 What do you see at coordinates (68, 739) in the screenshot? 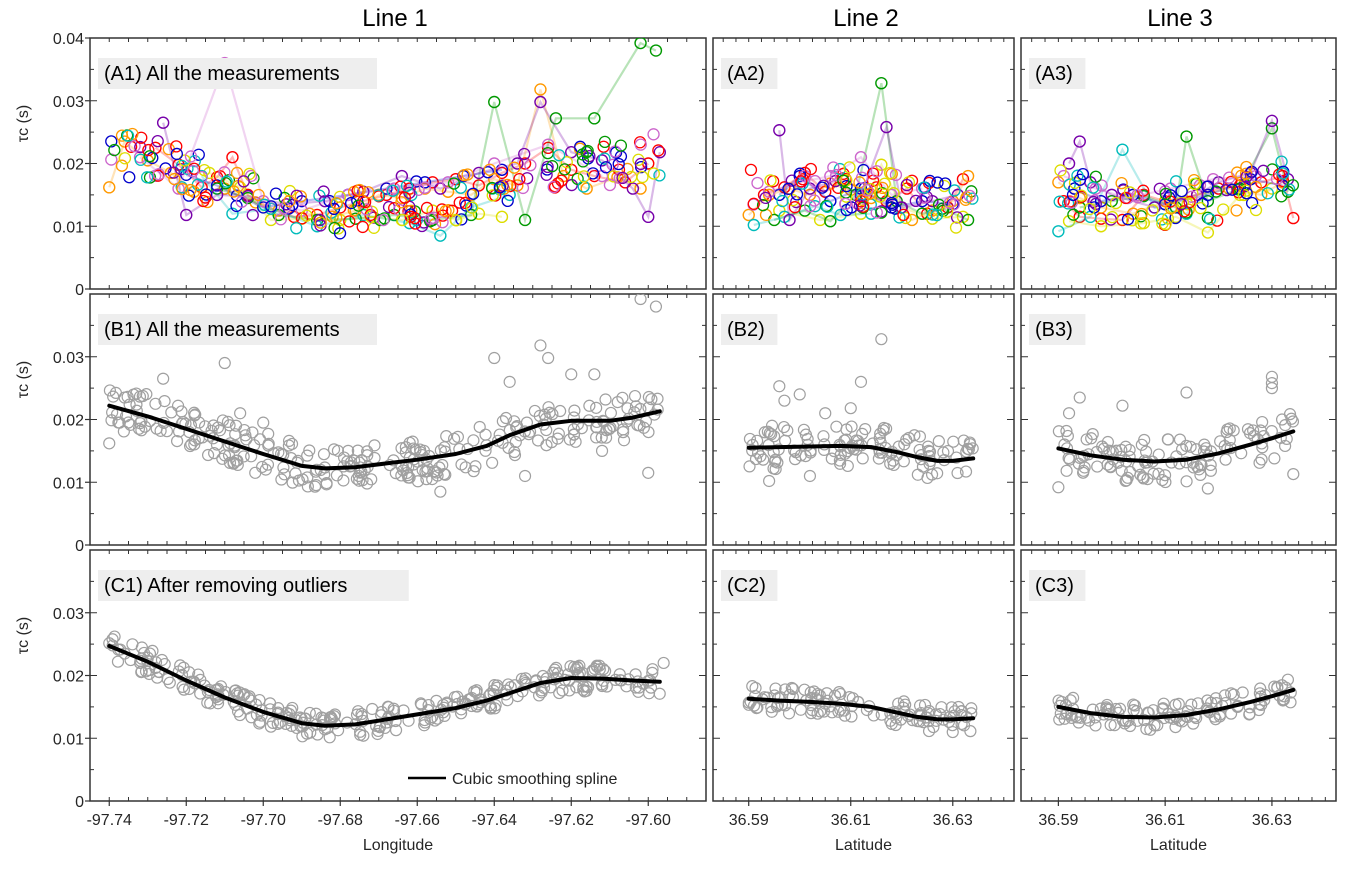
I see `y-tick-label: 0.01` at bounding box center [68, 739].